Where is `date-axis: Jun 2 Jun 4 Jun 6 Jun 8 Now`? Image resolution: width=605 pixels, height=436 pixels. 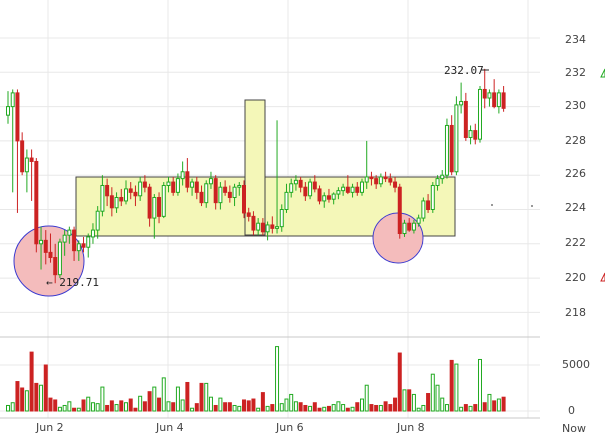
date-axis: Jun 2 Jun 4 Jun 6 Jun 8 Now is located at coordinates (310, 428).